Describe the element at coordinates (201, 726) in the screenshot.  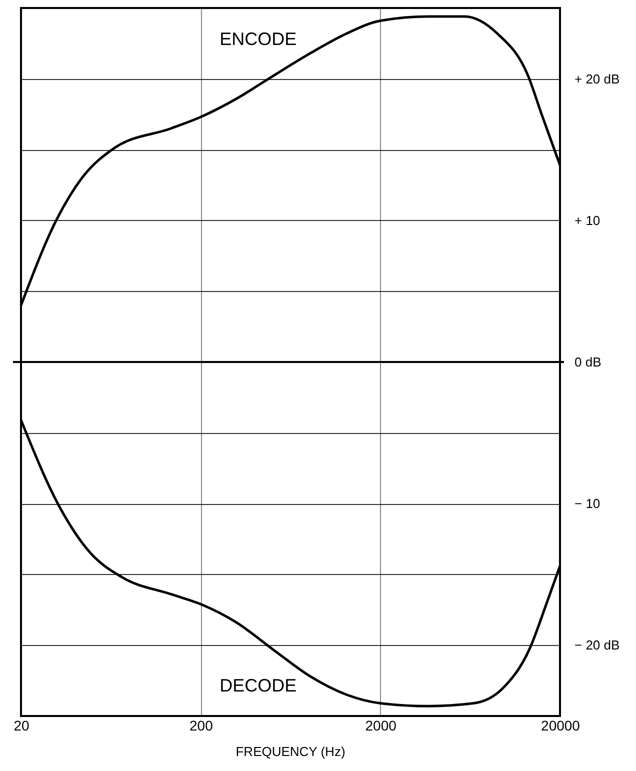
I see `x-tick-label: 200` at that location.